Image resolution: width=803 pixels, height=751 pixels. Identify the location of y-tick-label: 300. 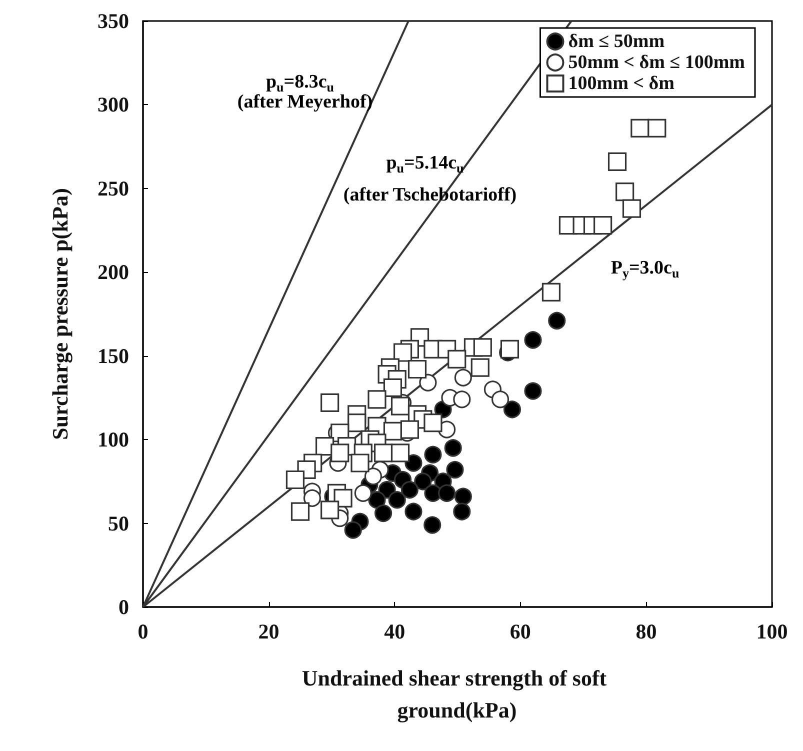
(113, 104).